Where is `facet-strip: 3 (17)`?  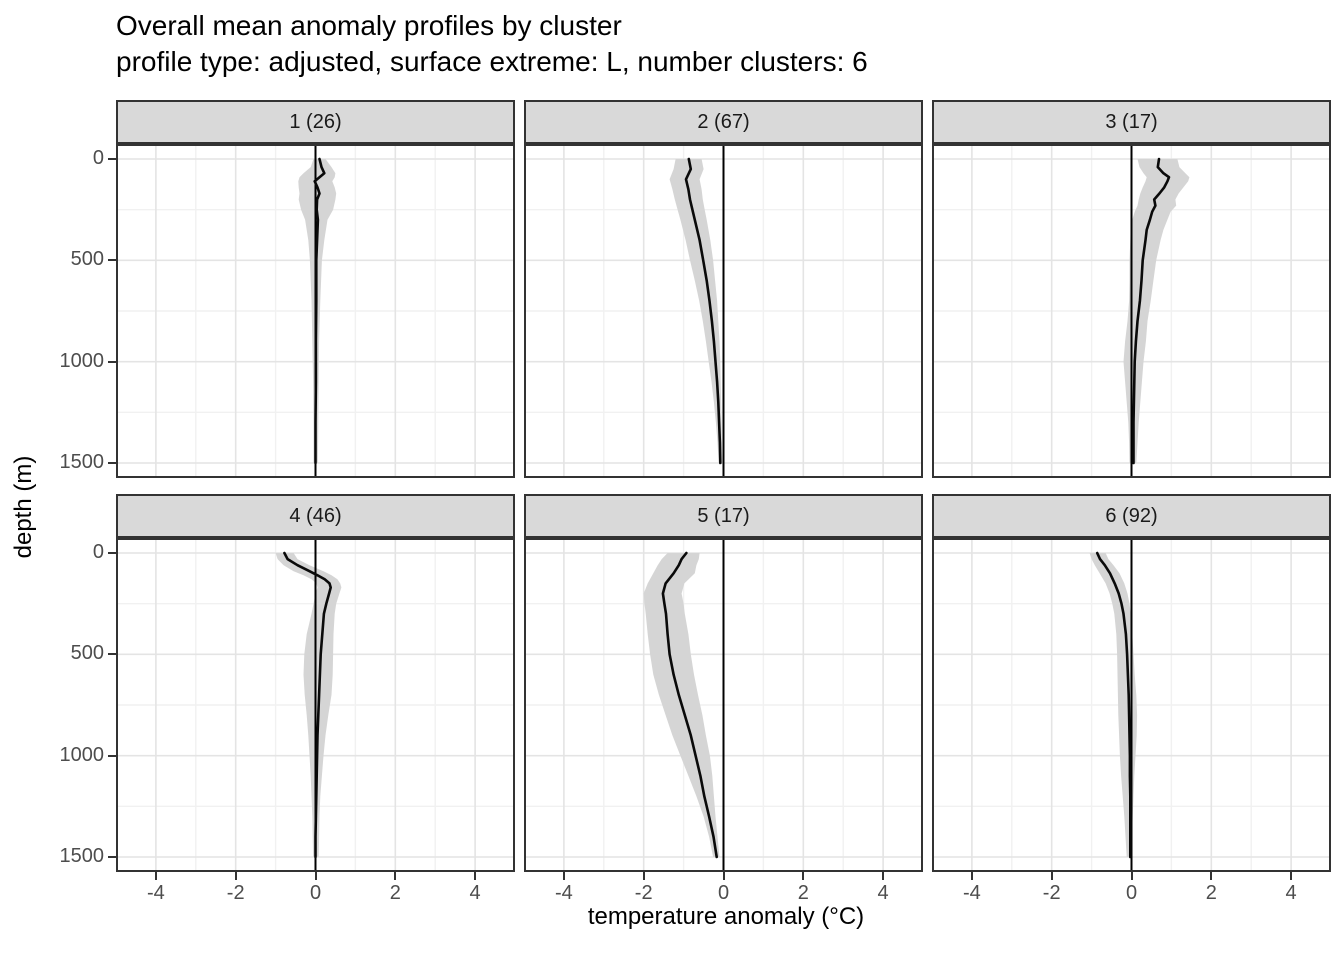 facet-strip: 3 (17) is located at coordinates (1131, 122).